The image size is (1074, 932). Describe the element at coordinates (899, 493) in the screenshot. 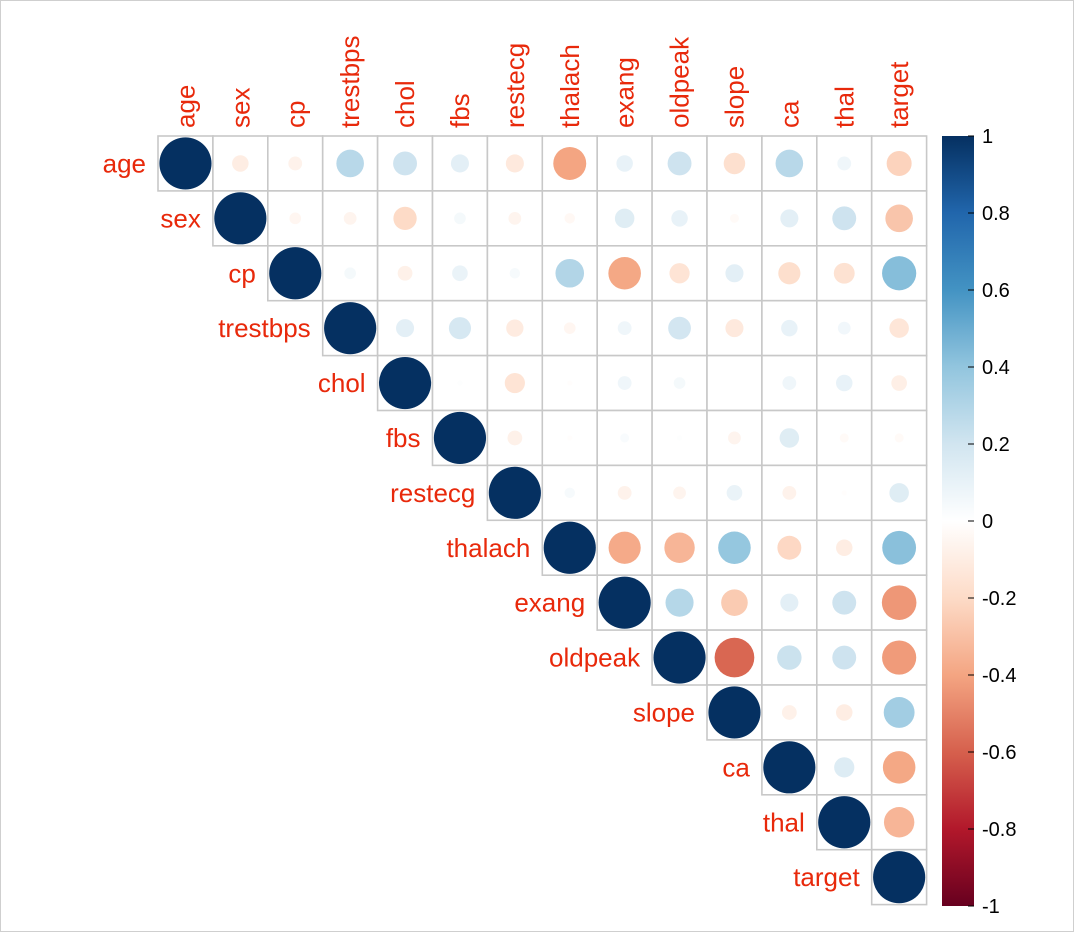

I see `grid-cell-restecg-target` at that location.